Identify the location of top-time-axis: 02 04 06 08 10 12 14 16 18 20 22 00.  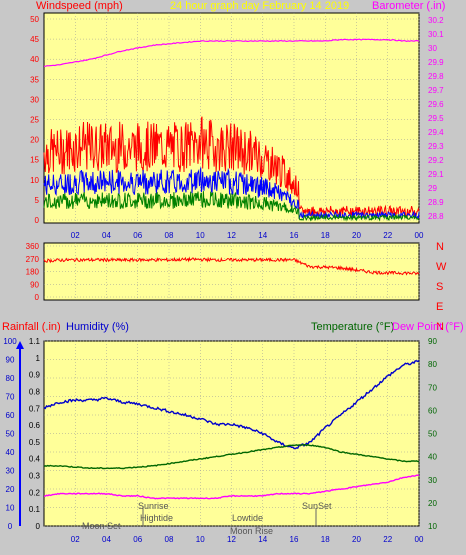
(247, 235).